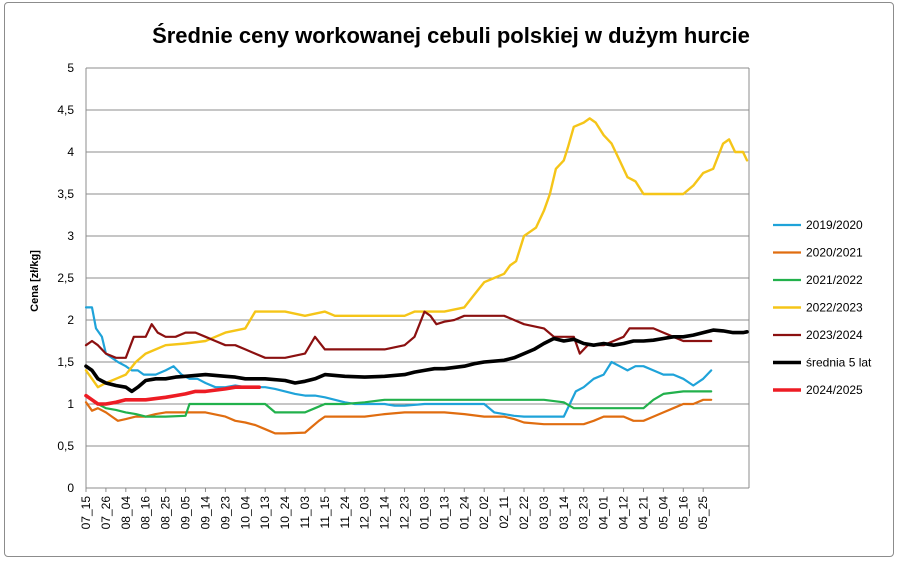  I want to click on x-tick-label: 03_14, so click(564, 513).